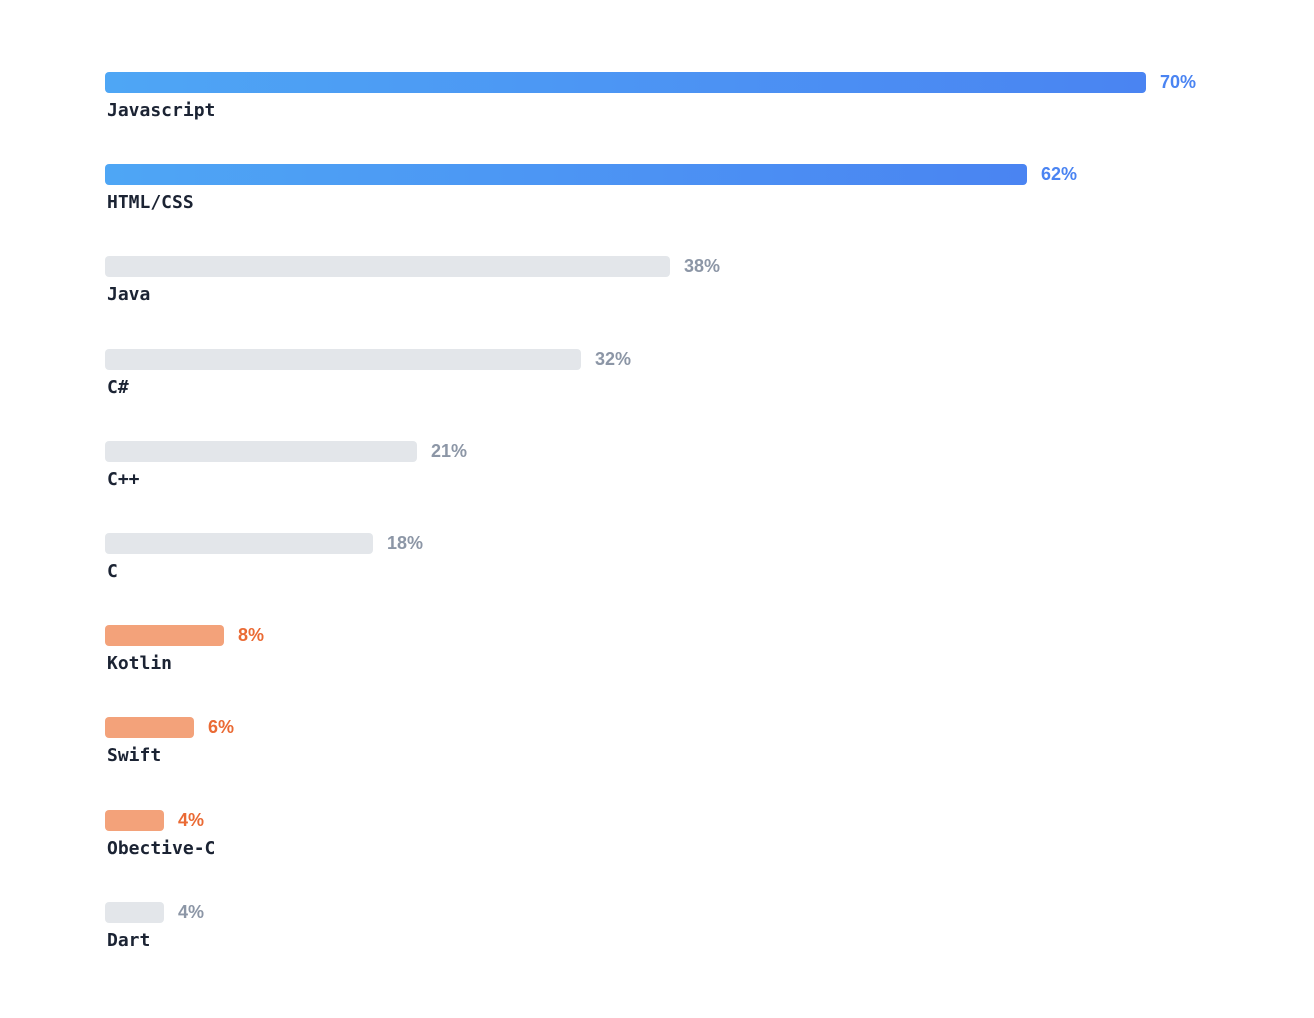 This screenshot has height=1018, width=1314. What do you see at coordinates (140, 664) in the screenshot?
I see `category-label: Kotlin` at bounding box center [140, 664].